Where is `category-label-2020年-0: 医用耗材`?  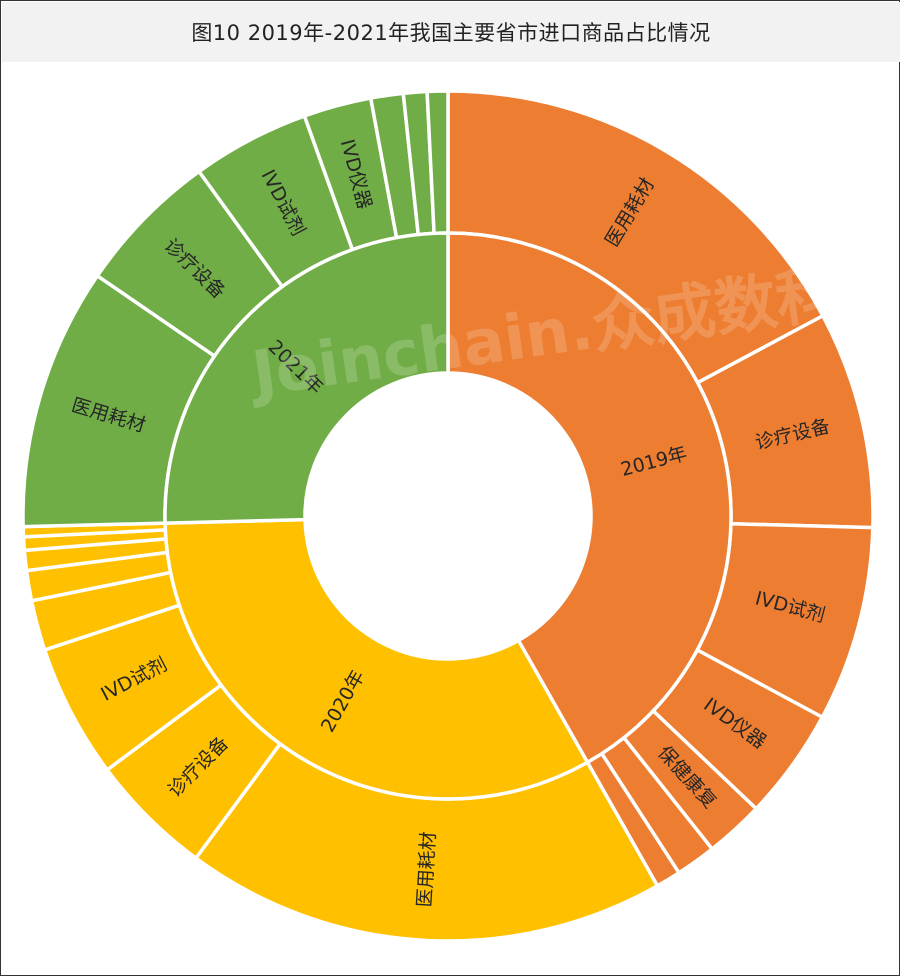
category-label-2020年-0: 医用耗材 is located at coordinates (427, 869).